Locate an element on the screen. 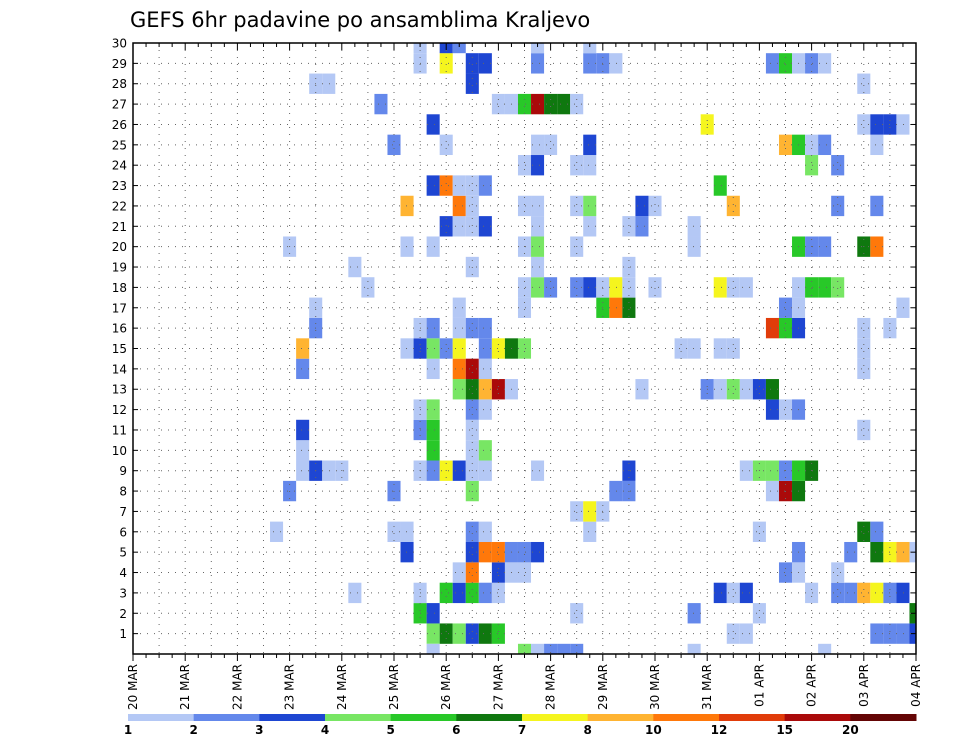 The height and width of the screenshot is (742, 960). y-tick-label: 22 is located at coordinates (119, 206).